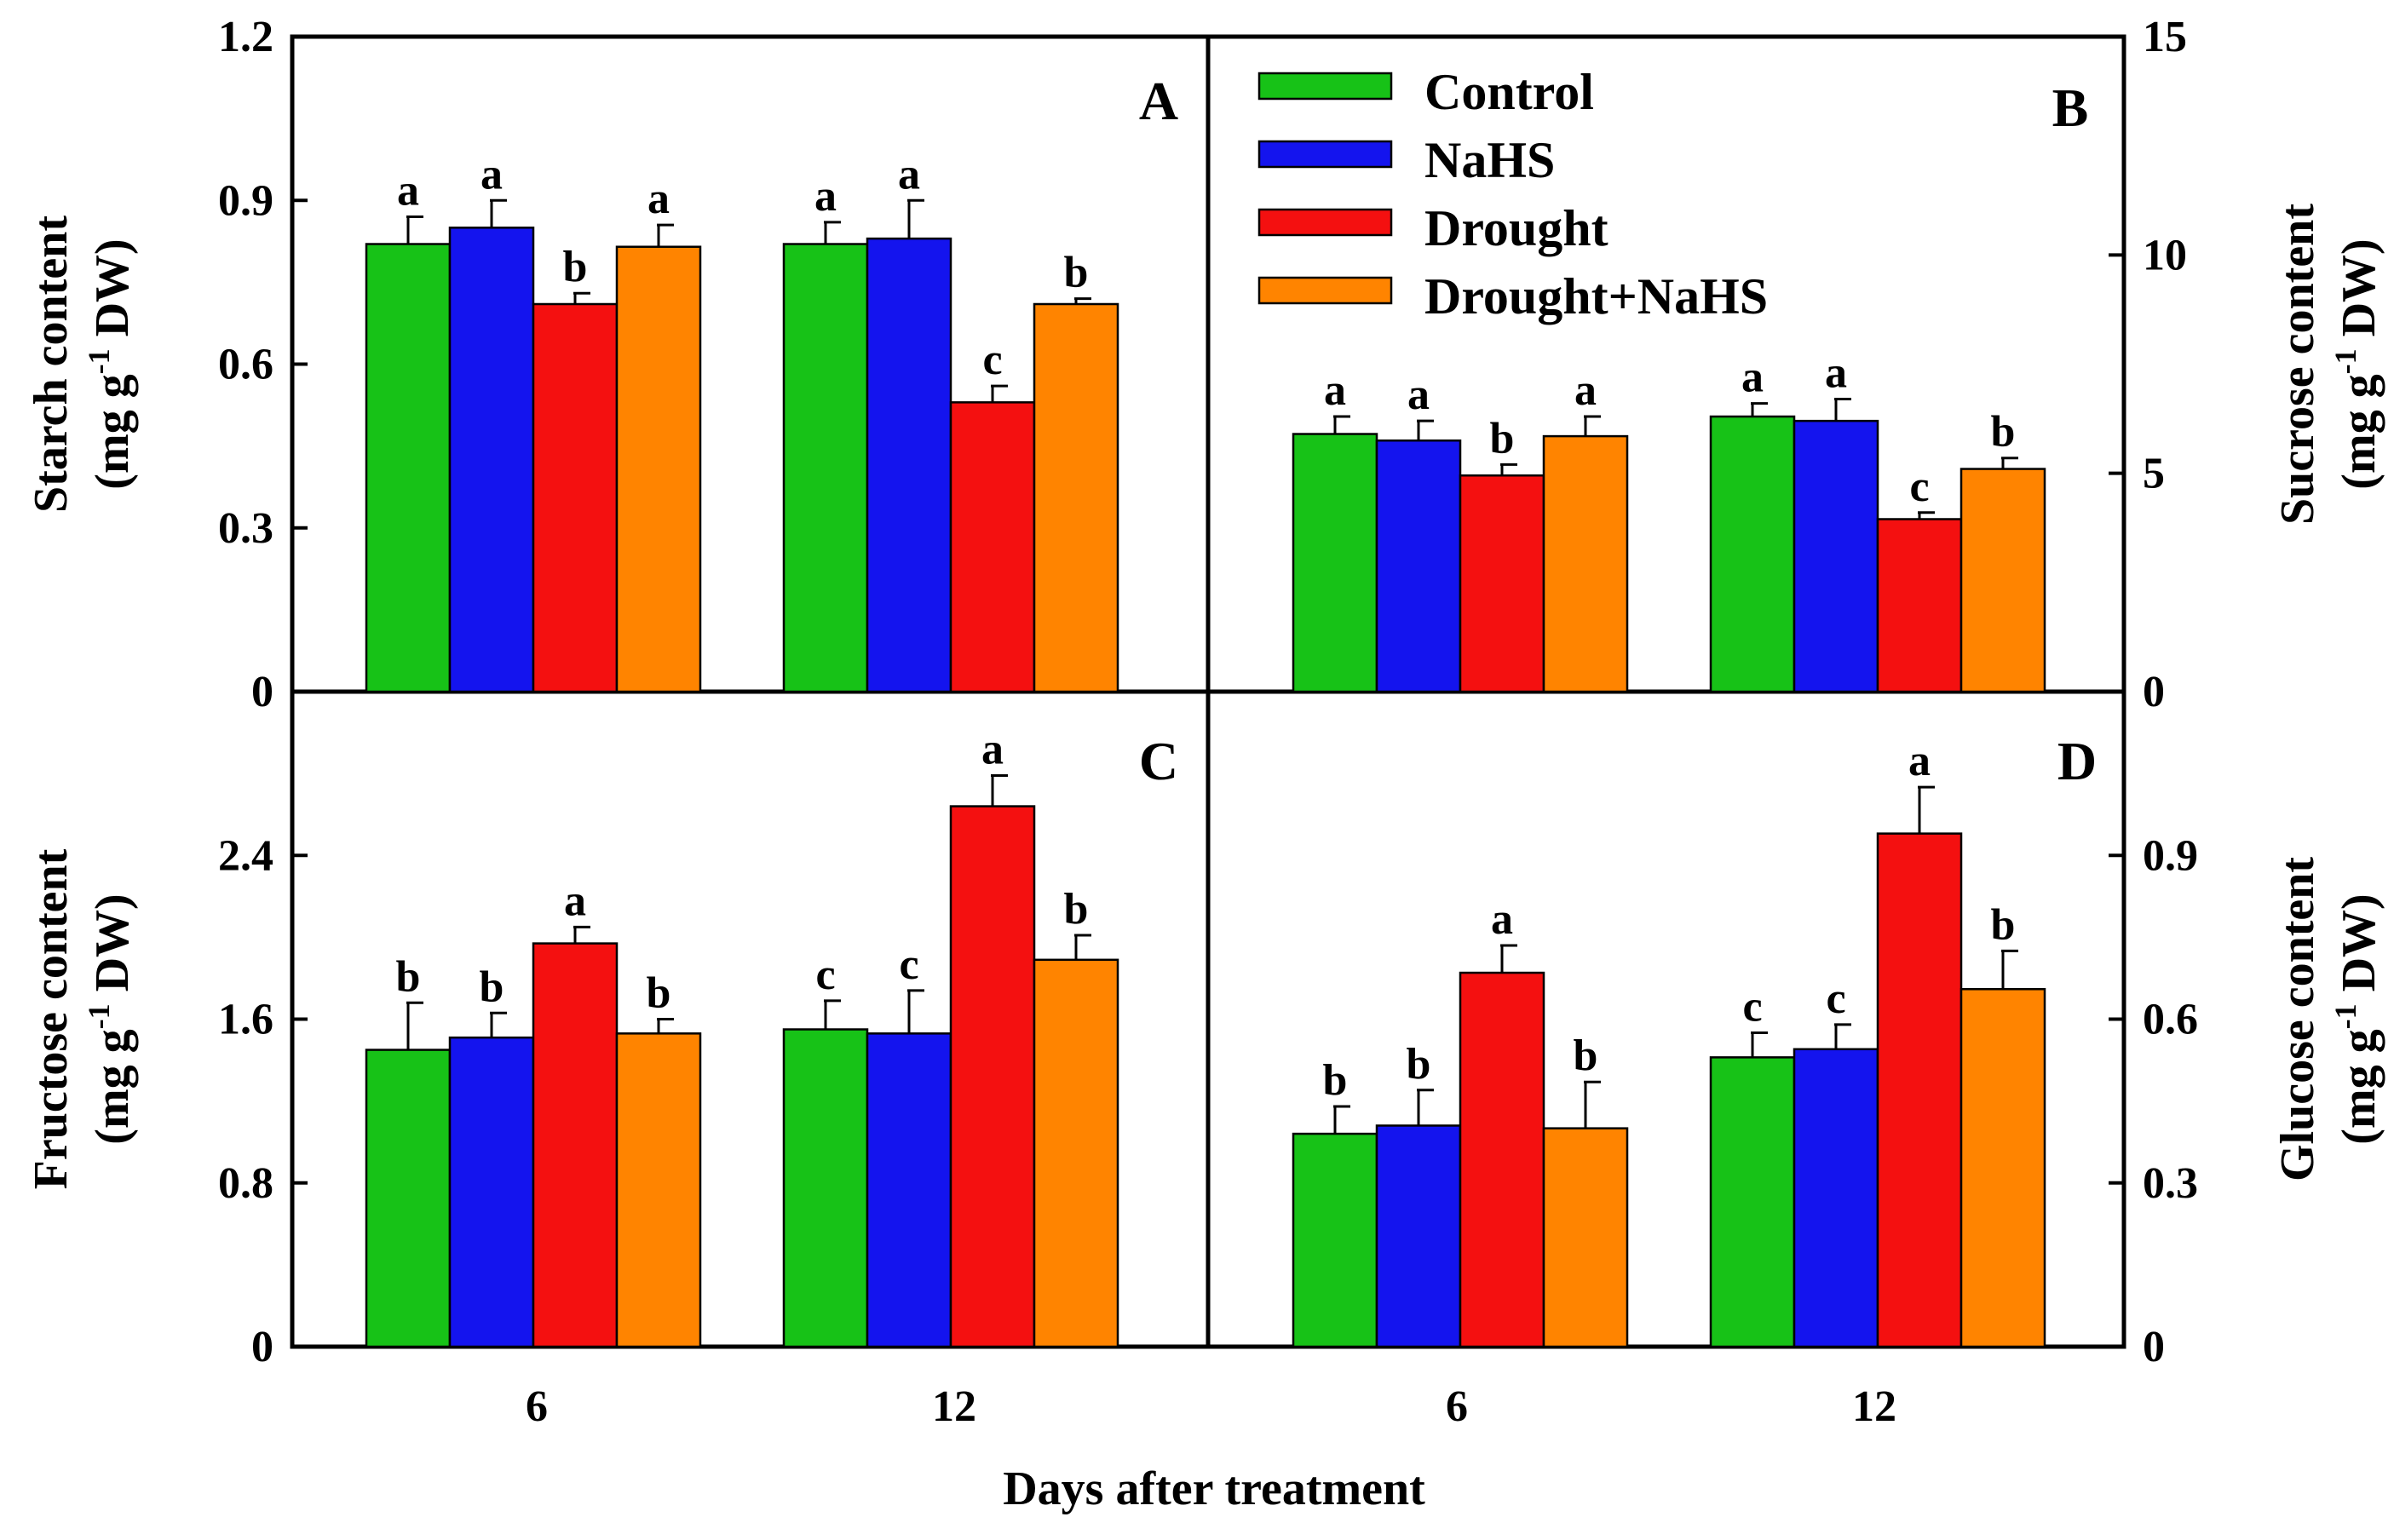 Image resolution: width=2394 pixels, height=1540 pixels. What do you see at coordinates (51, 364) in the screenshot?
I see `y-axis-title-A: Starch content` at bounding box center [51, 364].